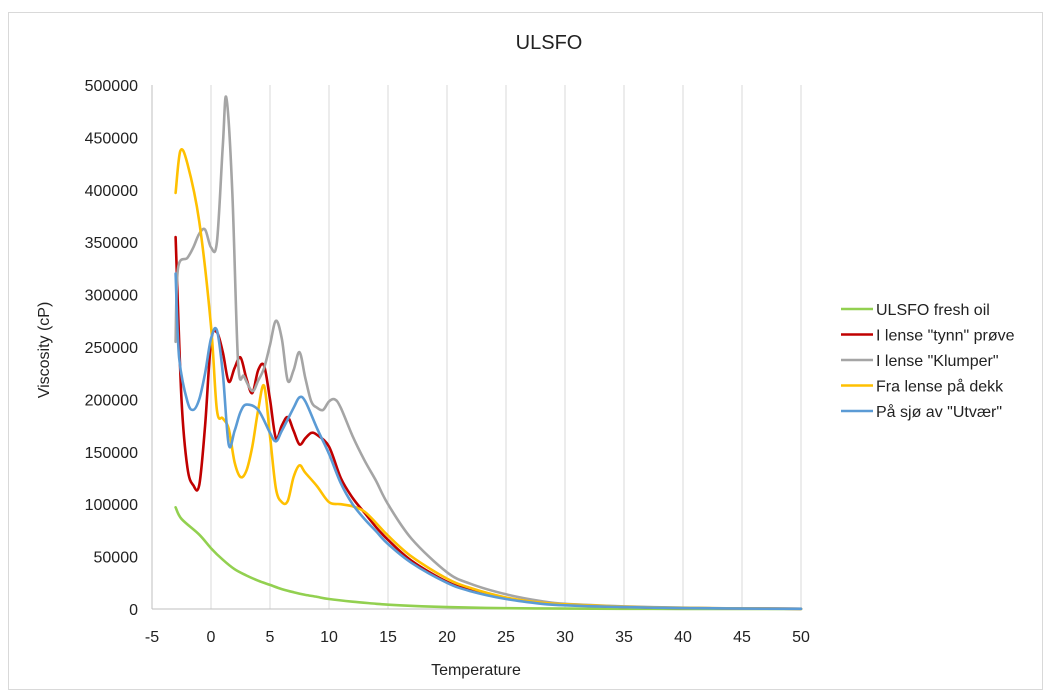 This screenshot has height=696, width=1055. Describe the element at coordinates (329, 637) in the screenshot. I see `x-tick-label-3: 10` at that location.